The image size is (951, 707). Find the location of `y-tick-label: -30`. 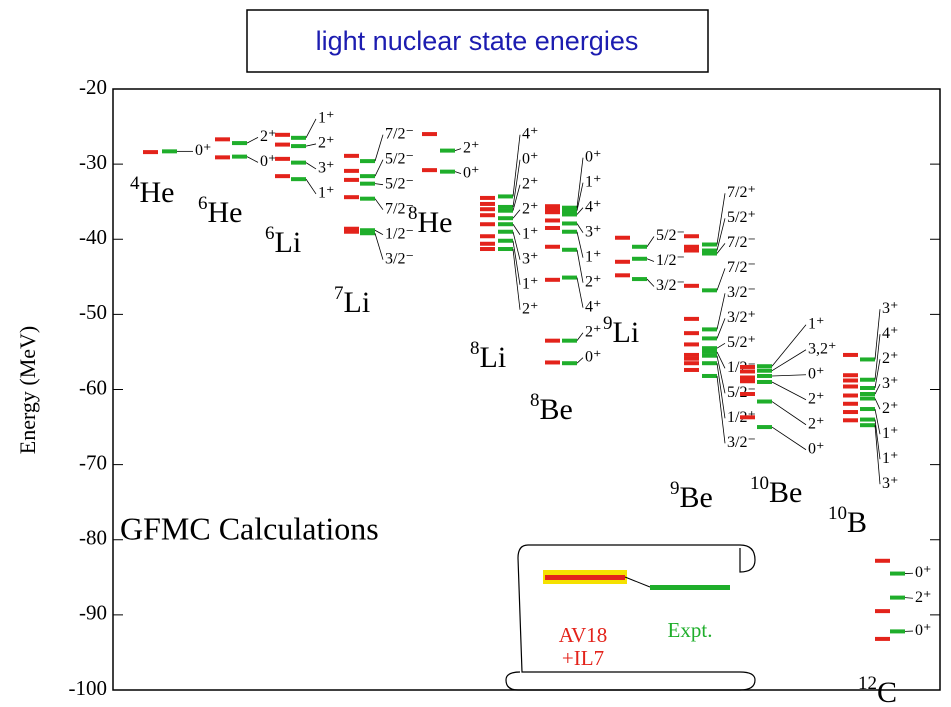

y-tick-label: -30 is located at coordinates (93, 162).